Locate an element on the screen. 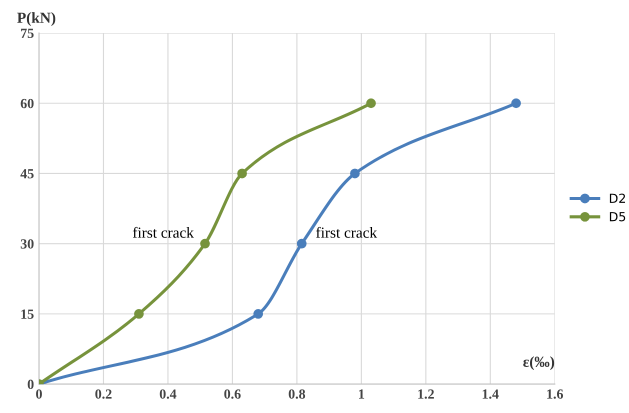  x-axis-title: ε(‰) is located at coordinates (538, 363).